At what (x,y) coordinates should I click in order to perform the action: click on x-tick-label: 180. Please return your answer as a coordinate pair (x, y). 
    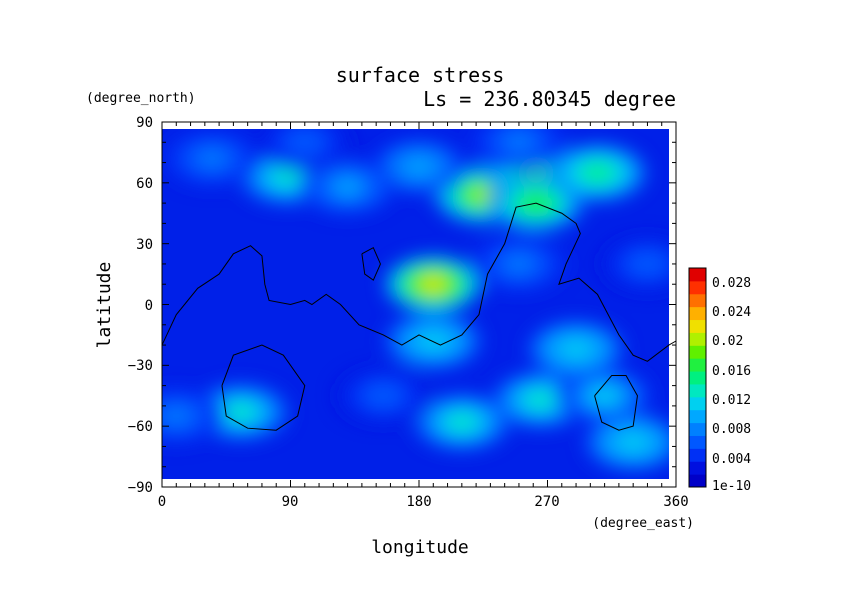
    Looking at the image, I should click on (418, 502).